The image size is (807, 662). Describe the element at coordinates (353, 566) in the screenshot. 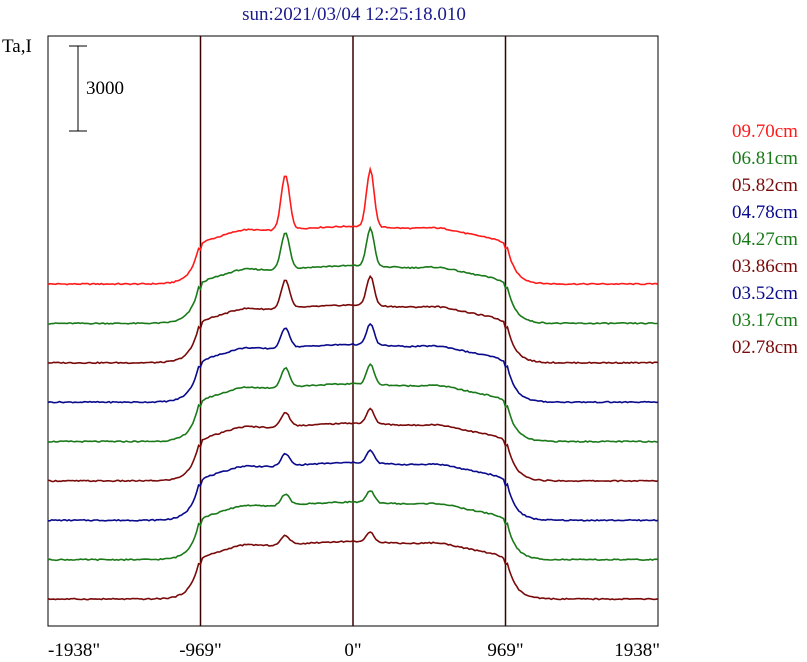

I see `series-line-02.78cm` at that location.